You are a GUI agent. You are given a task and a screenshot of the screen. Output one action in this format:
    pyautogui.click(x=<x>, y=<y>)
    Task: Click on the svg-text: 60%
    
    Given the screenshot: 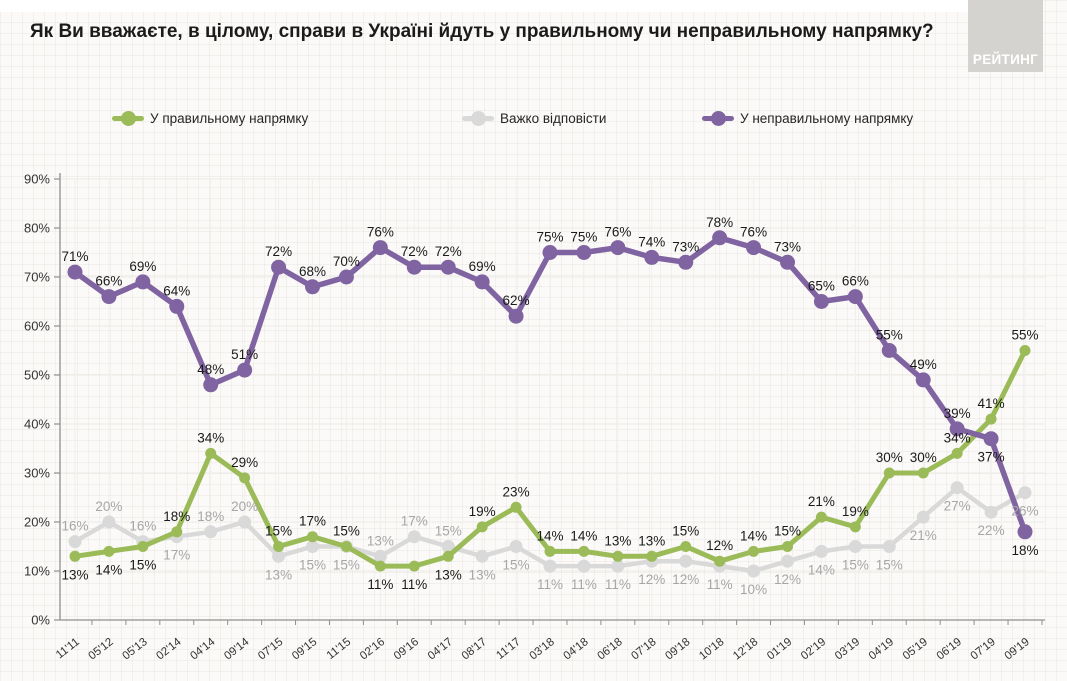 What is the action you would take?
    pyautogui.click(x=37, y=326)
    